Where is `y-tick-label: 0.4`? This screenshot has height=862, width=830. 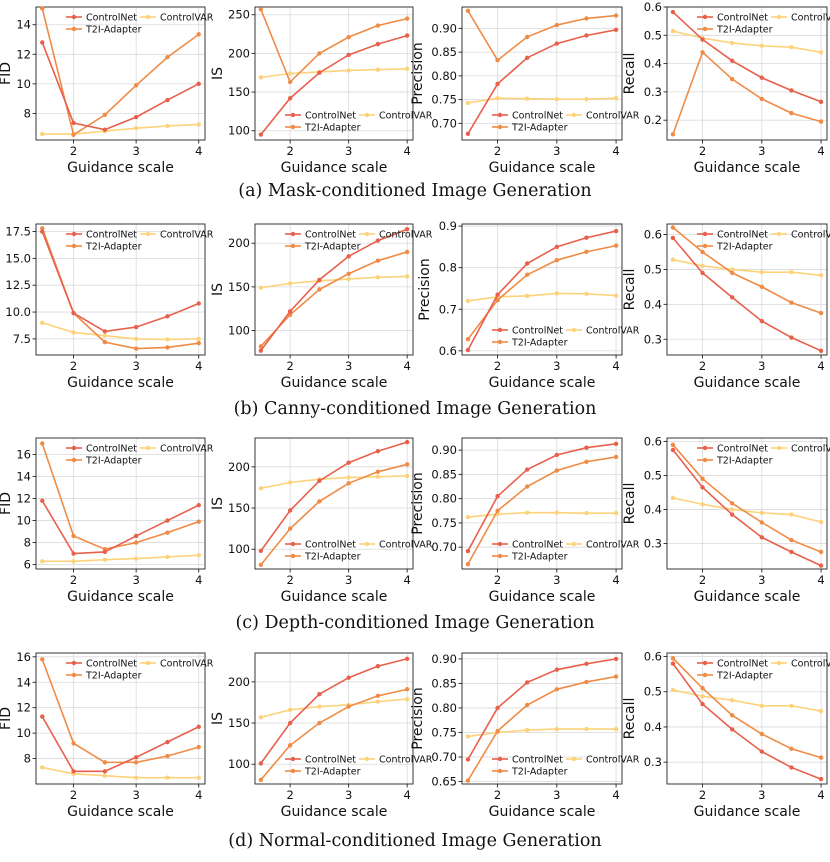
y-tick-label: 0.4 is located at coordinates (653, 727).